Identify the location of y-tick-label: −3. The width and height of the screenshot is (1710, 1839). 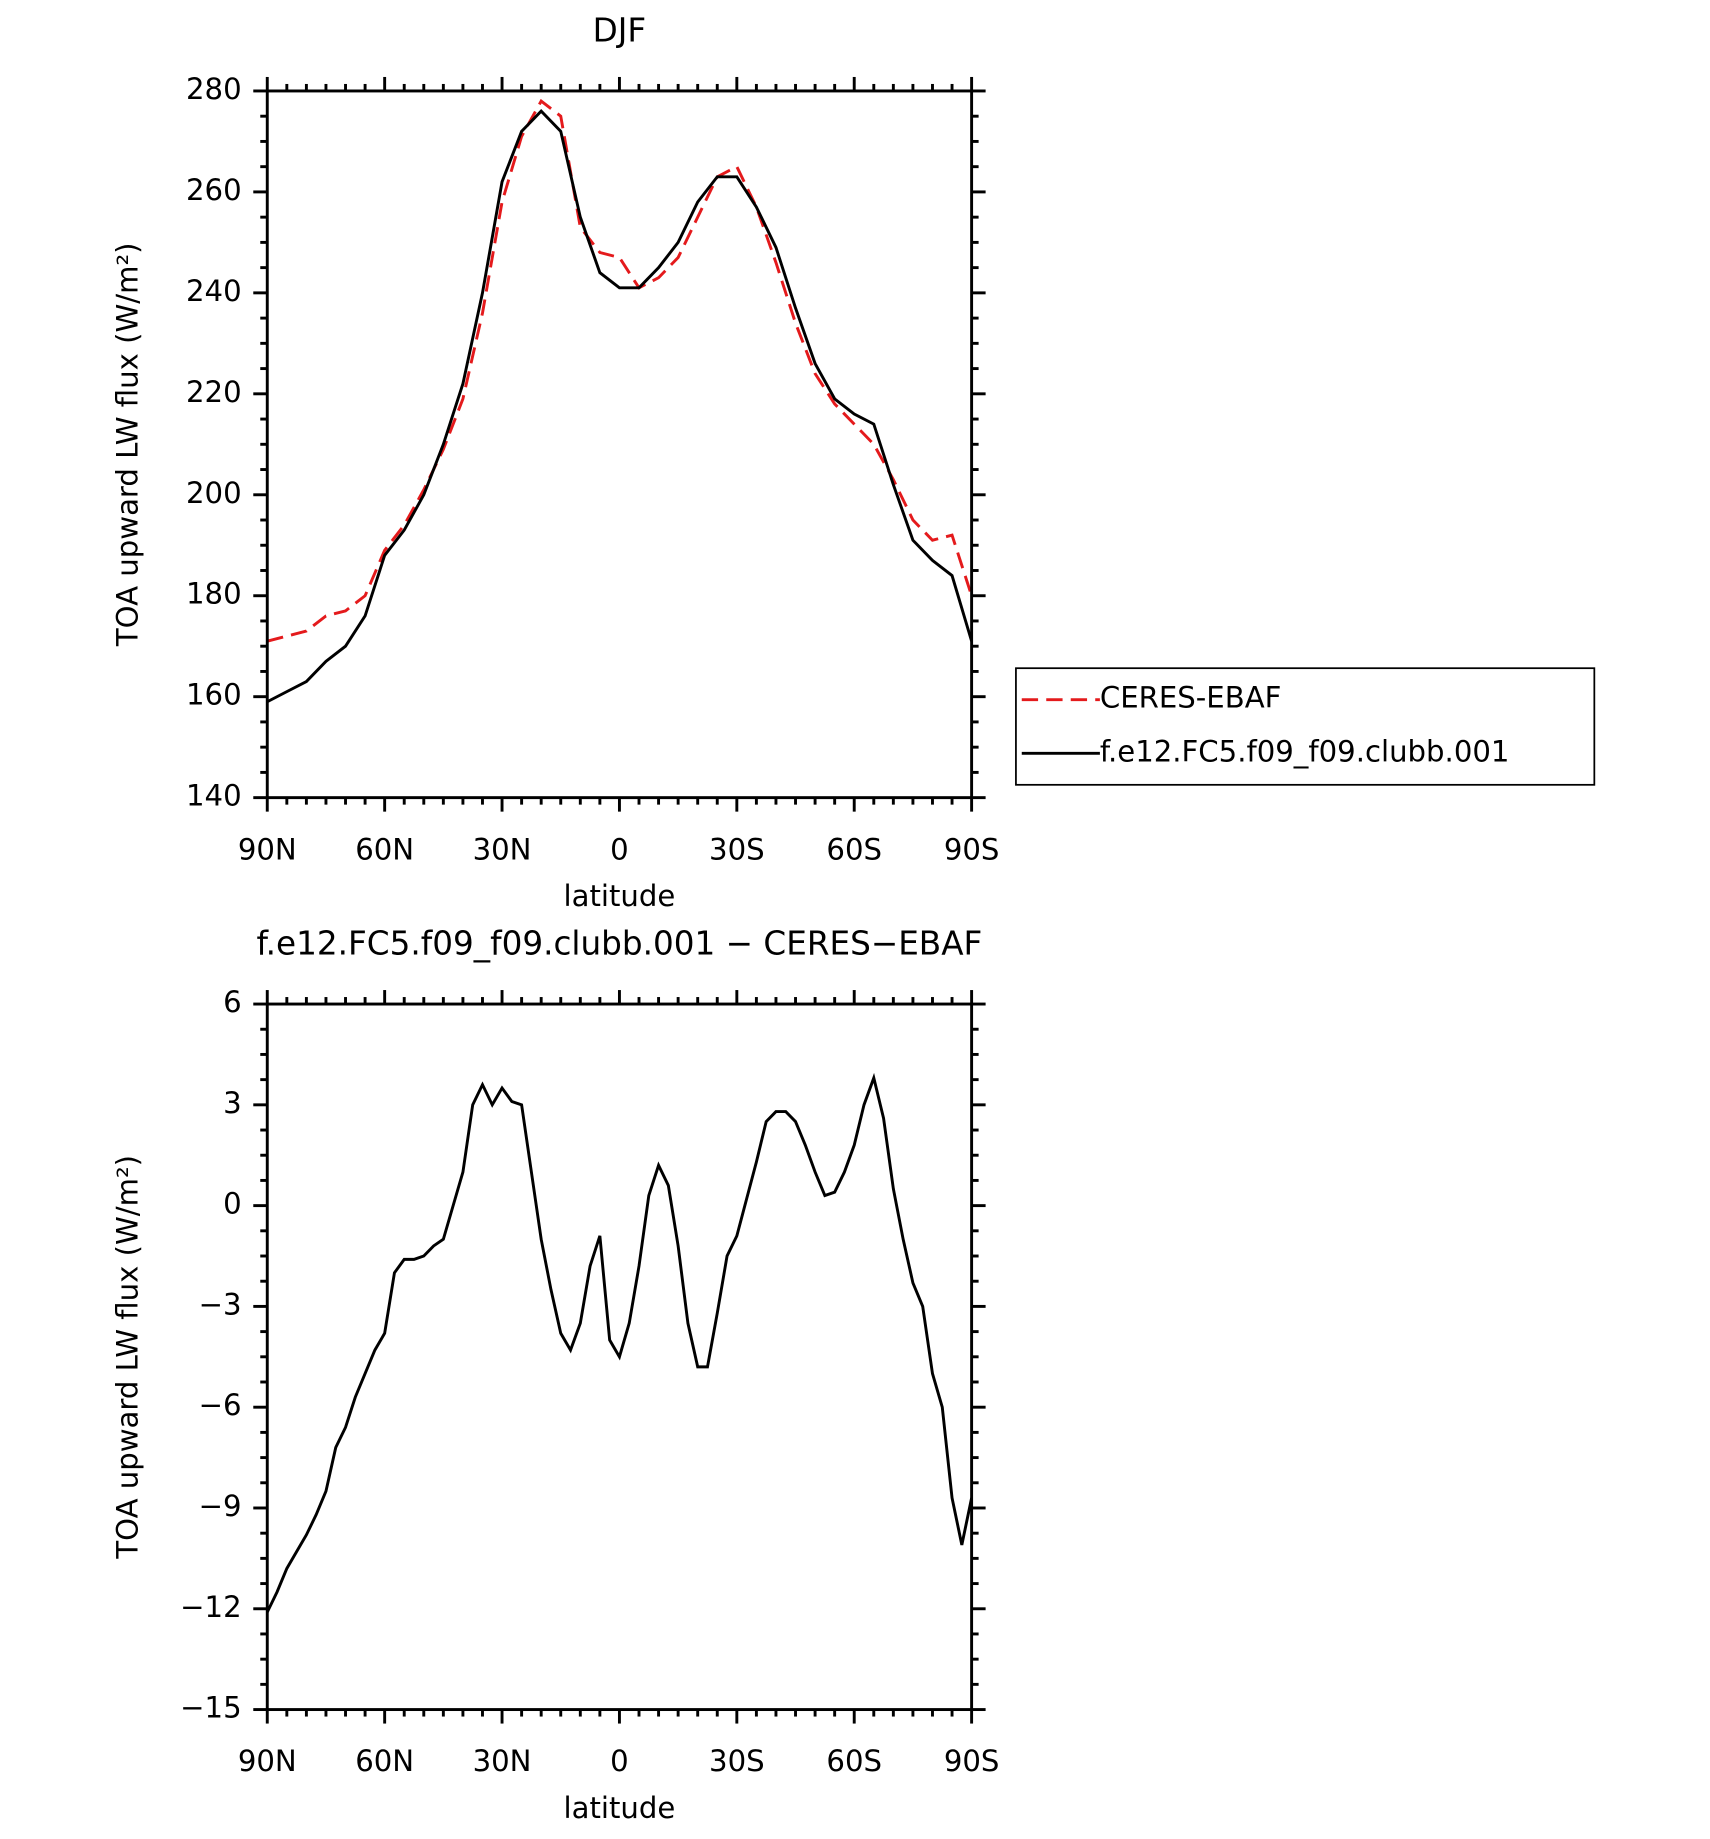
(220, 1304).